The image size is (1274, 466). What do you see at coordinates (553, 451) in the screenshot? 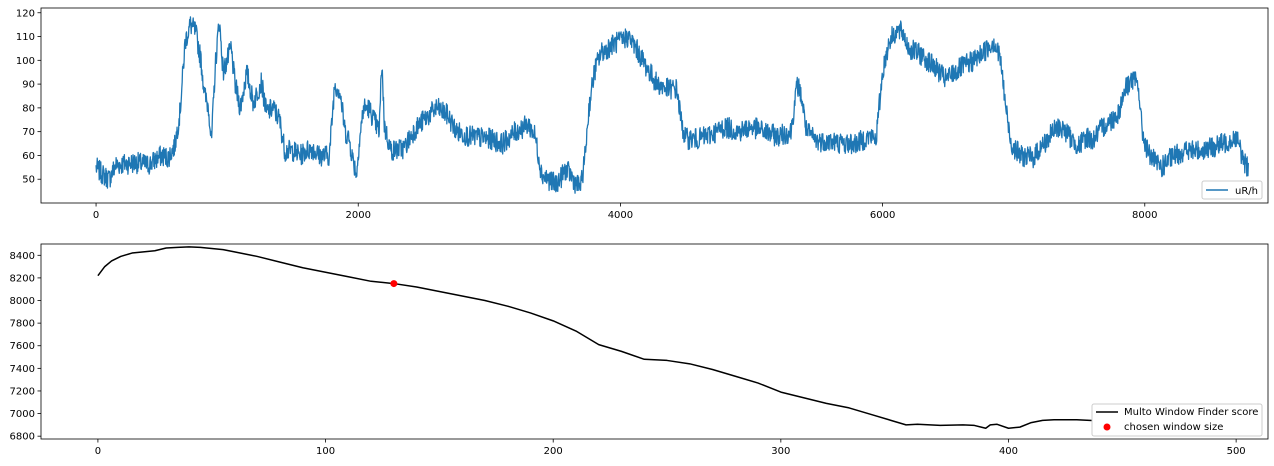
I see `bottom-x-tick-label: 200` at bounding box center [553, 451].